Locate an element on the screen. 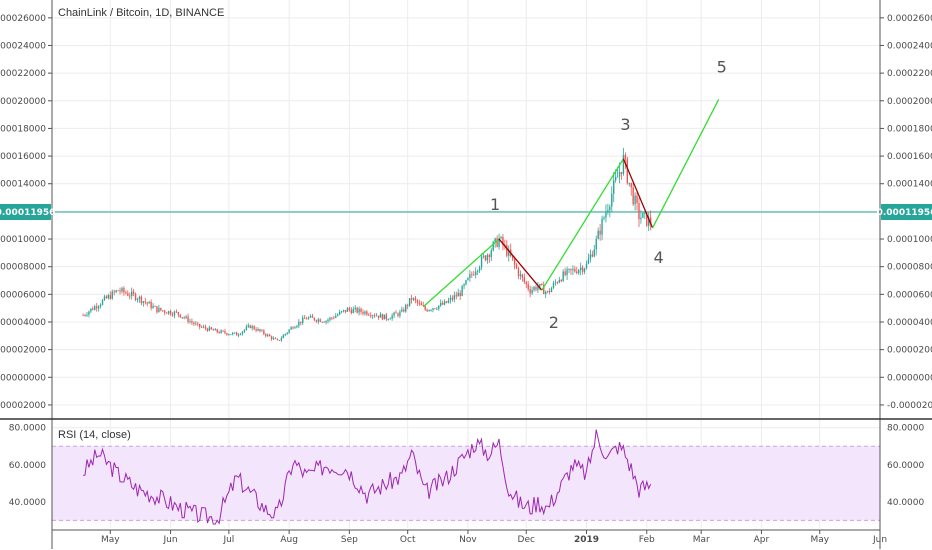 The height and width of the screenshot is (550, 932). y-tick-label-right: 0.00016000 is located at coordinates (909, 157).